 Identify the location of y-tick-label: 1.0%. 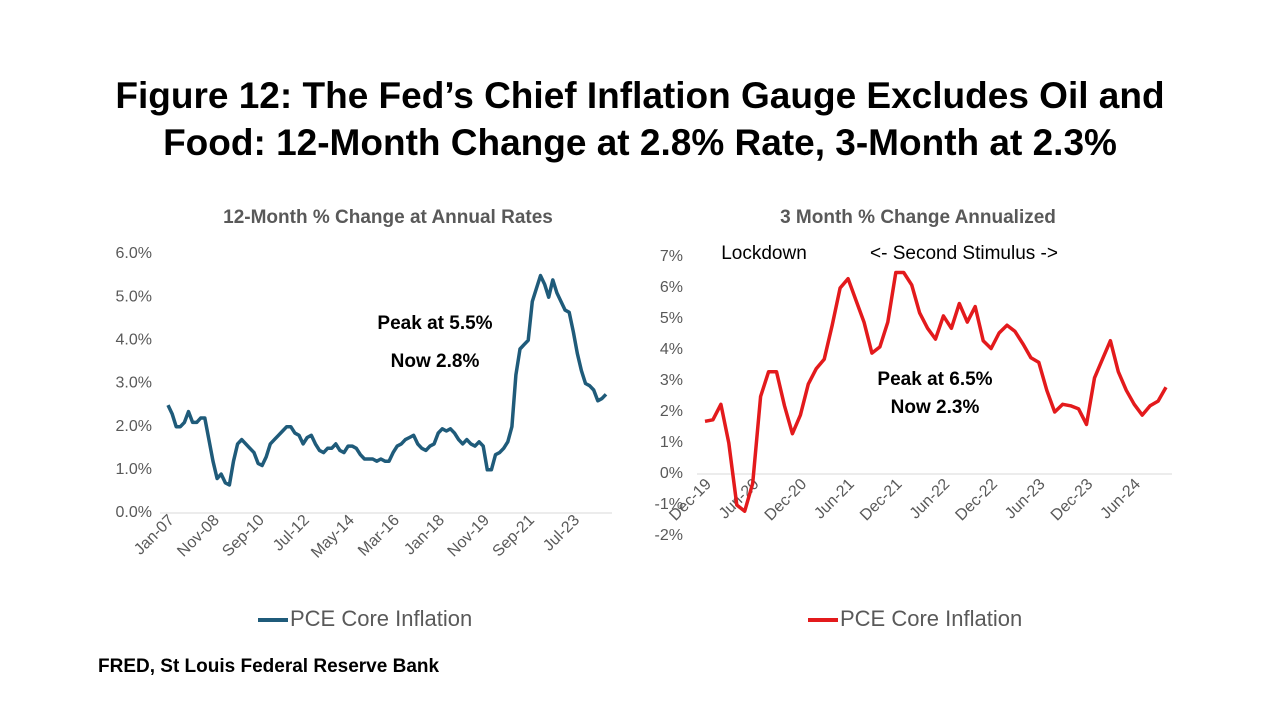
(134, 469).